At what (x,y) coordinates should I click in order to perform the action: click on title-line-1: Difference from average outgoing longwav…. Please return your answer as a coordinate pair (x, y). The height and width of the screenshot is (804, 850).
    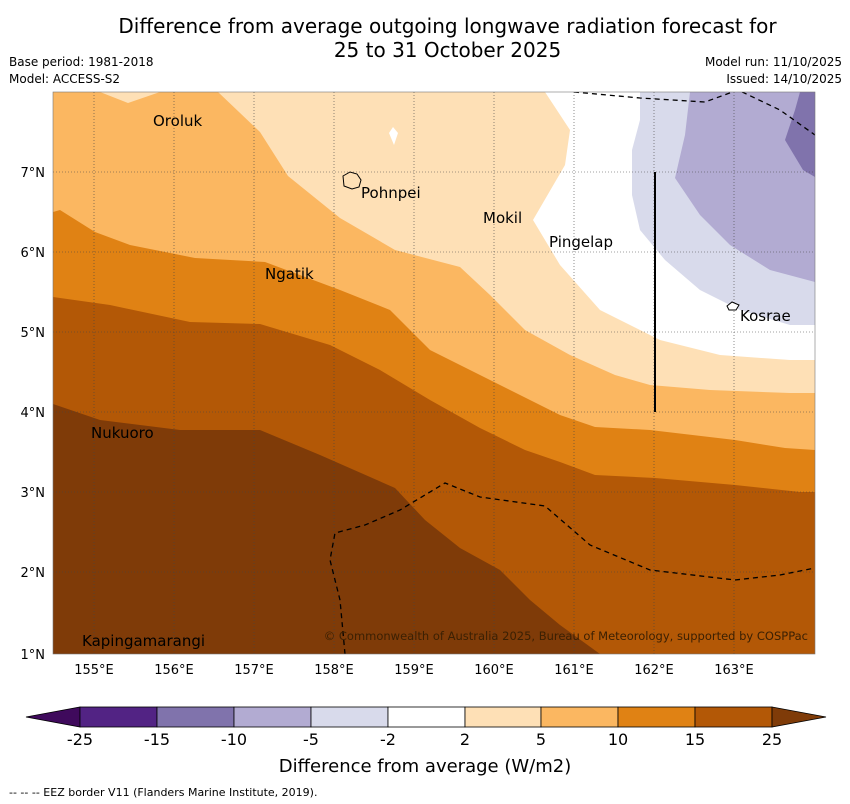
    Looking at the image, I should click on (447, 26).